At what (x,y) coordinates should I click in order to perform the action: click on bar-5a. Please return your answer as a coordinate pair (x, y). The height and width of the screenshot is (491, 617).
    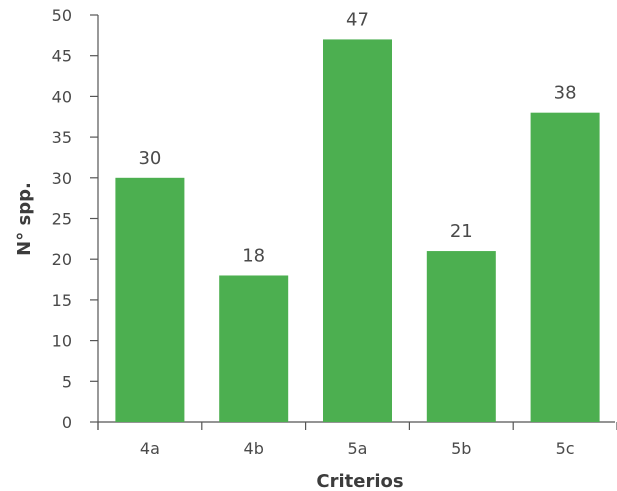
    Looking at the image, I should click on (357, 231).